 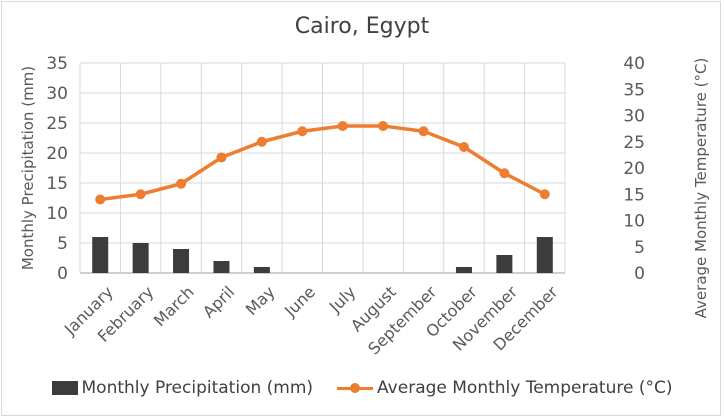 I want to click on y2-tick-label: 25, so click(x=634, y=143).